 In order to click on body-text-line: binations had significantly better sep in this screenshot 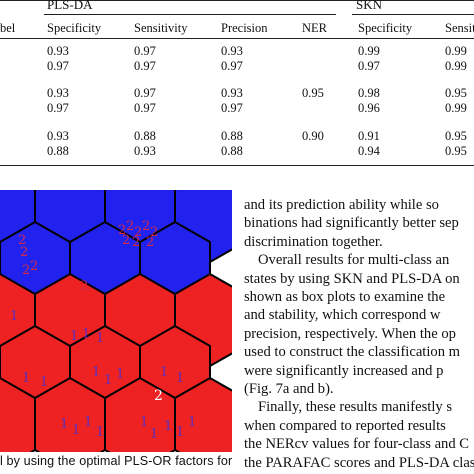, I will do `click(351, 223)`.